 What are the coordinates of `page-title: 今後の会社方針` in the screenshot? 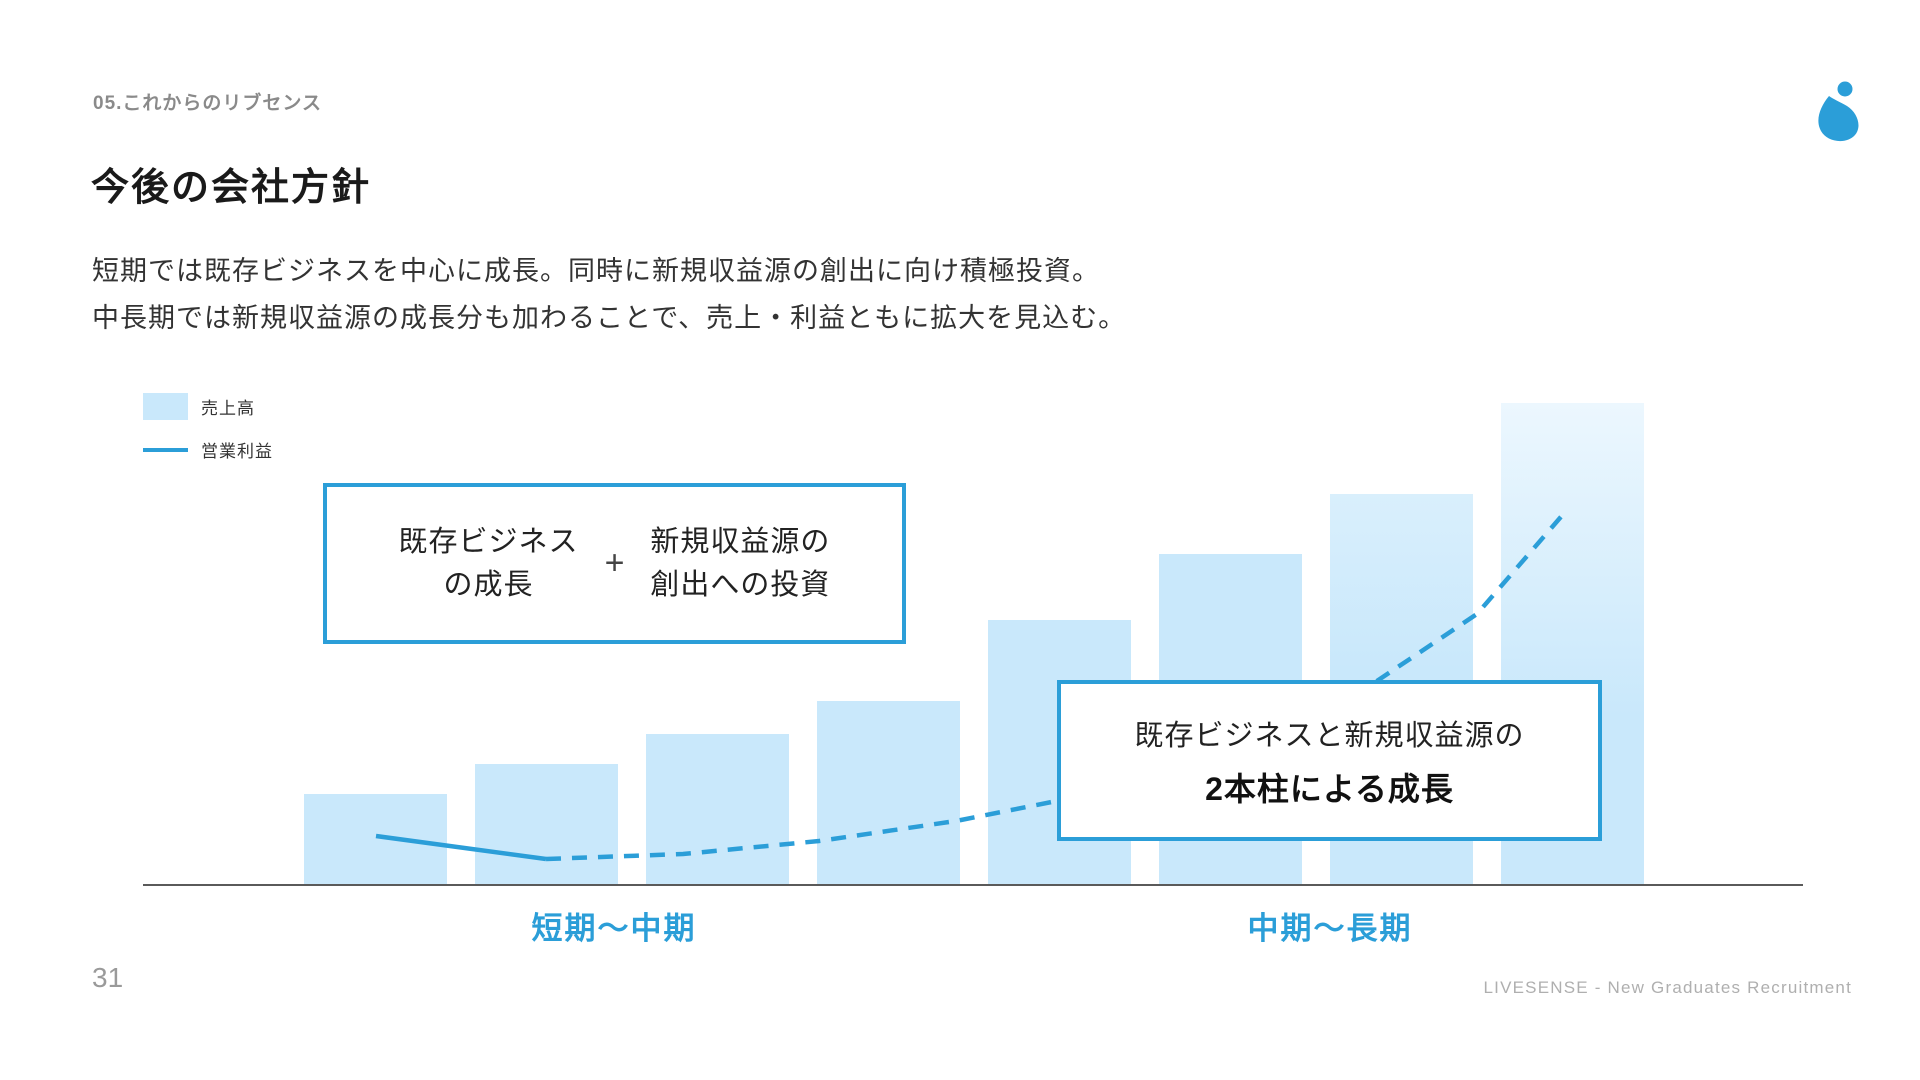 It's located at (231, 188).